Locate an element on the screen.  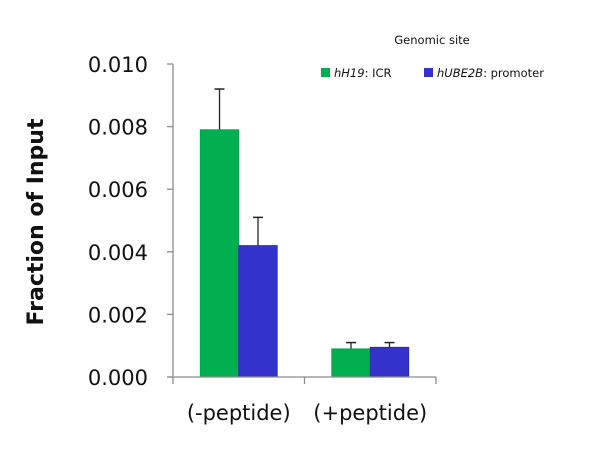
x-tick-label: (-peptide) is located at coordinates (239, 413).